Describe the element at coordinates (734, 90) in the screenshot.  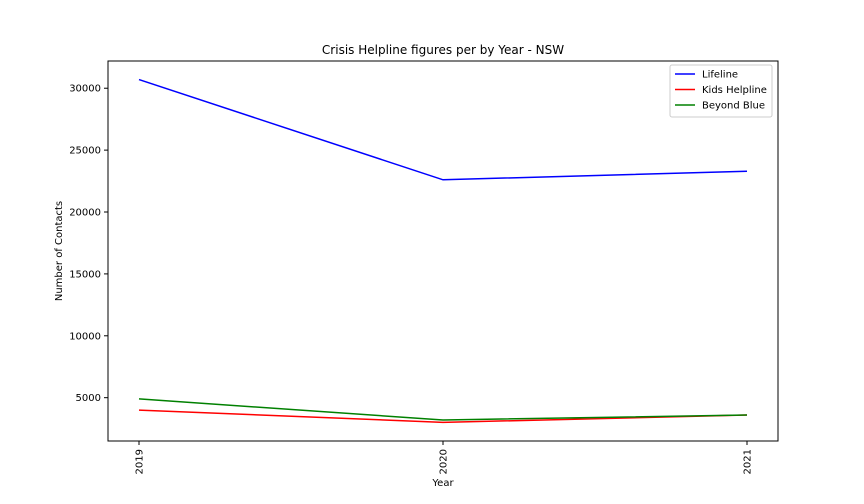
I see `legend-label: Kids Helpline` at that location.